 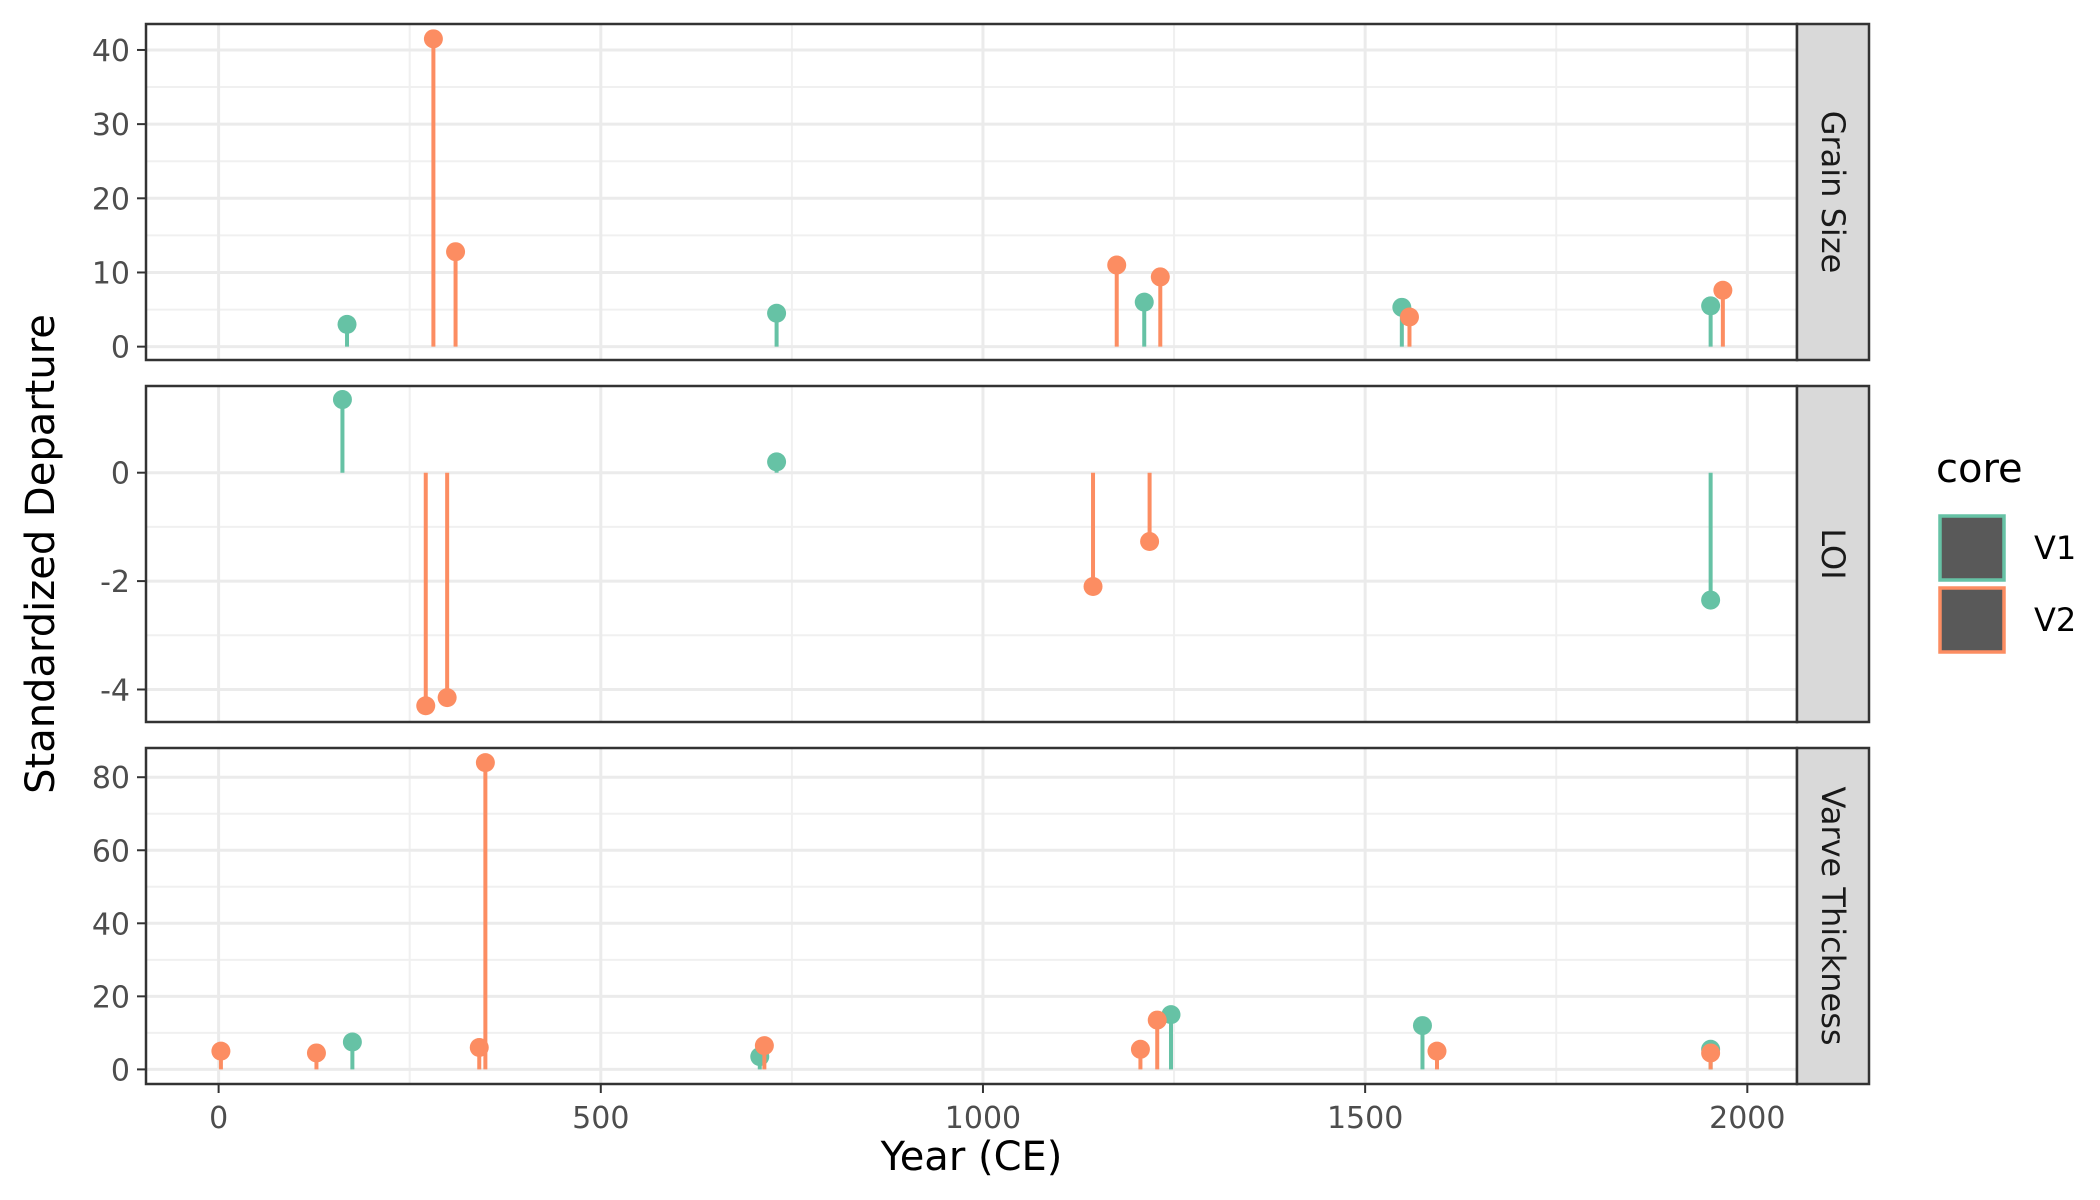 What do you see at coordinates (111, 778) in the screenshot?
I see `y-tick-label: 80` at bounding box center [111, 778].